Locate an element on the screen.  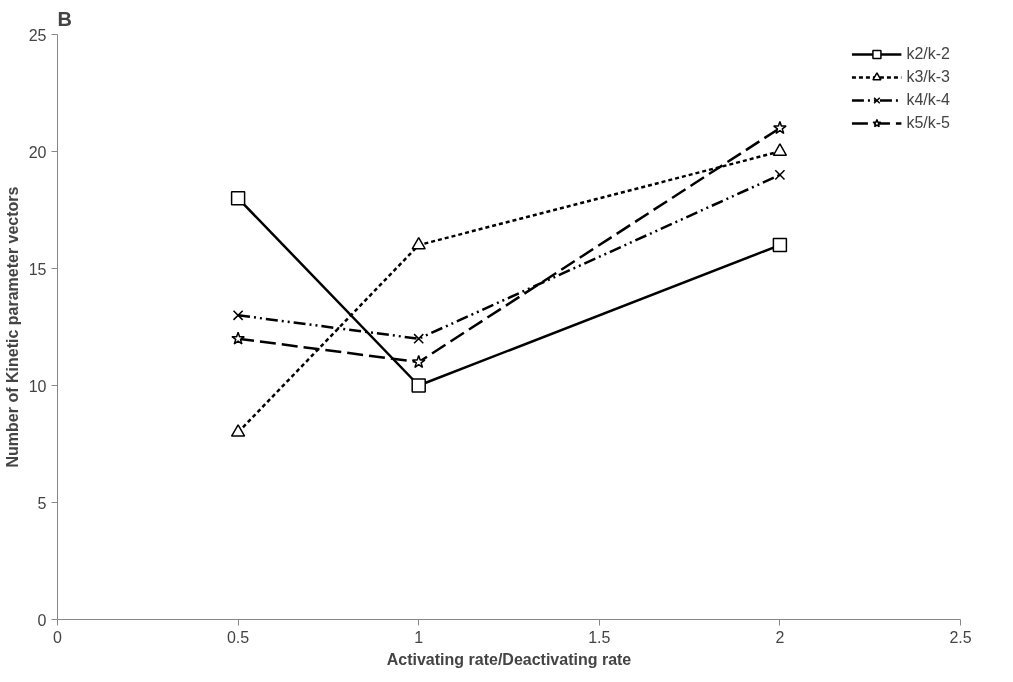
legend-label: k3/k-3 is located at coordinates (928, 77).